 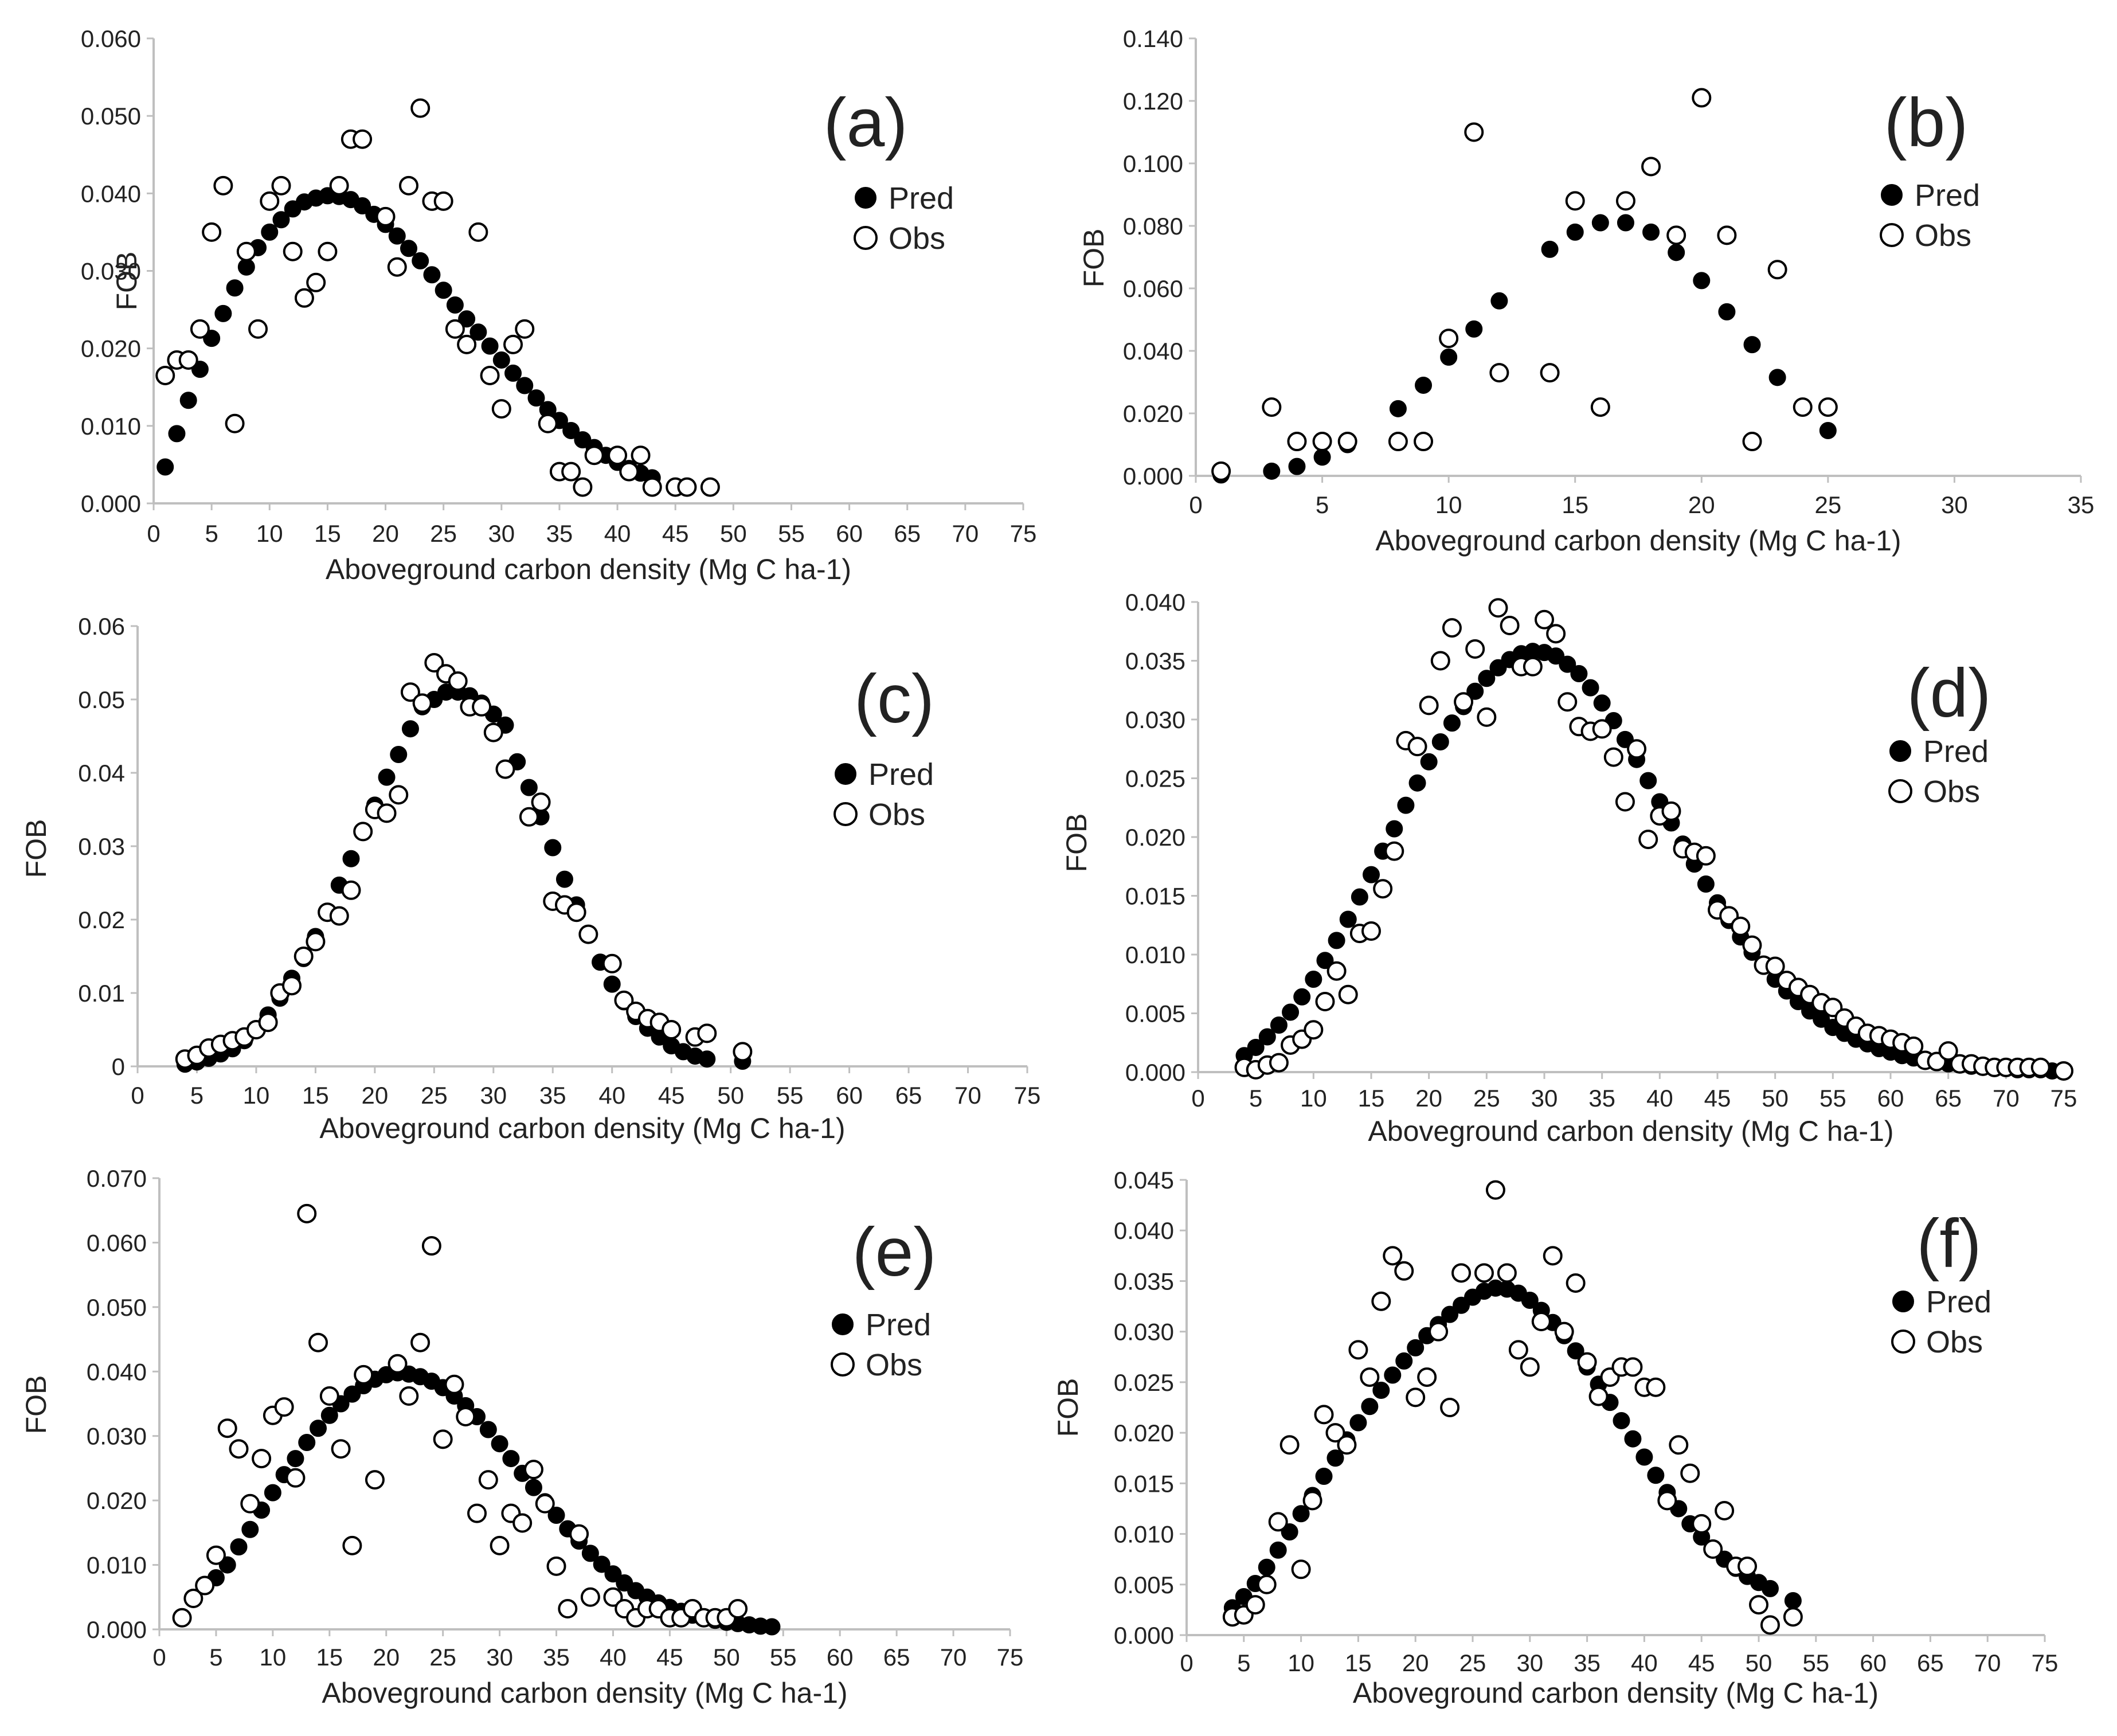 What do you see at coordinates (1155, 896) in the screenshot?
I see `y-tick-label: 0.015` at bounding box center [1155, 896].